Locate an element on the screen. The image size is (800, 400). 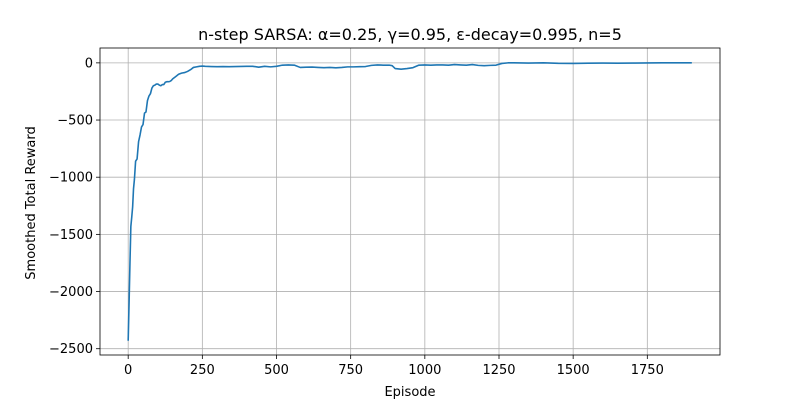
x-tick-label: 0 is located at coordinates (128, 370).